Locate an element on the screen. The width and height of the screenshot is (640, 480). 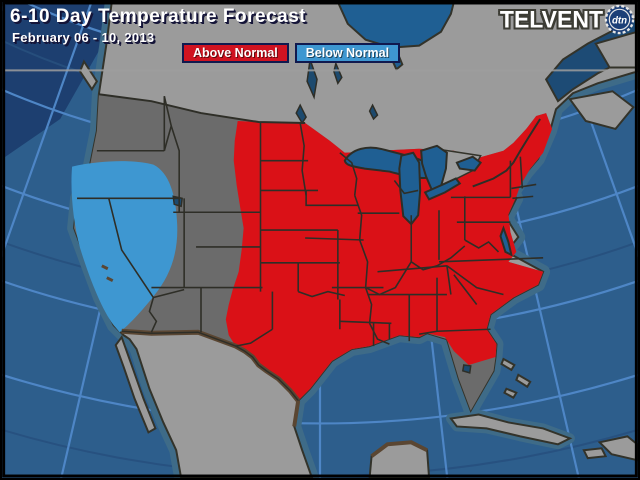
telvent-logo: TELVENT dtn is located at coordinates (567, 19).